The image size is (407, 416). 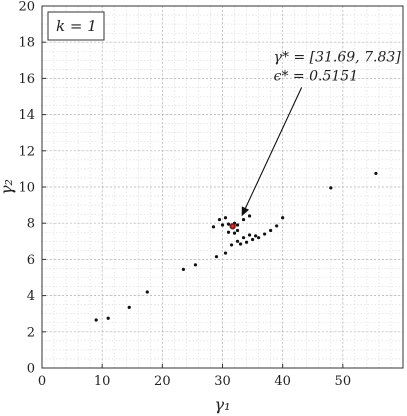 I want to click on y-tick-label: 10, so click(x=26, y=188).